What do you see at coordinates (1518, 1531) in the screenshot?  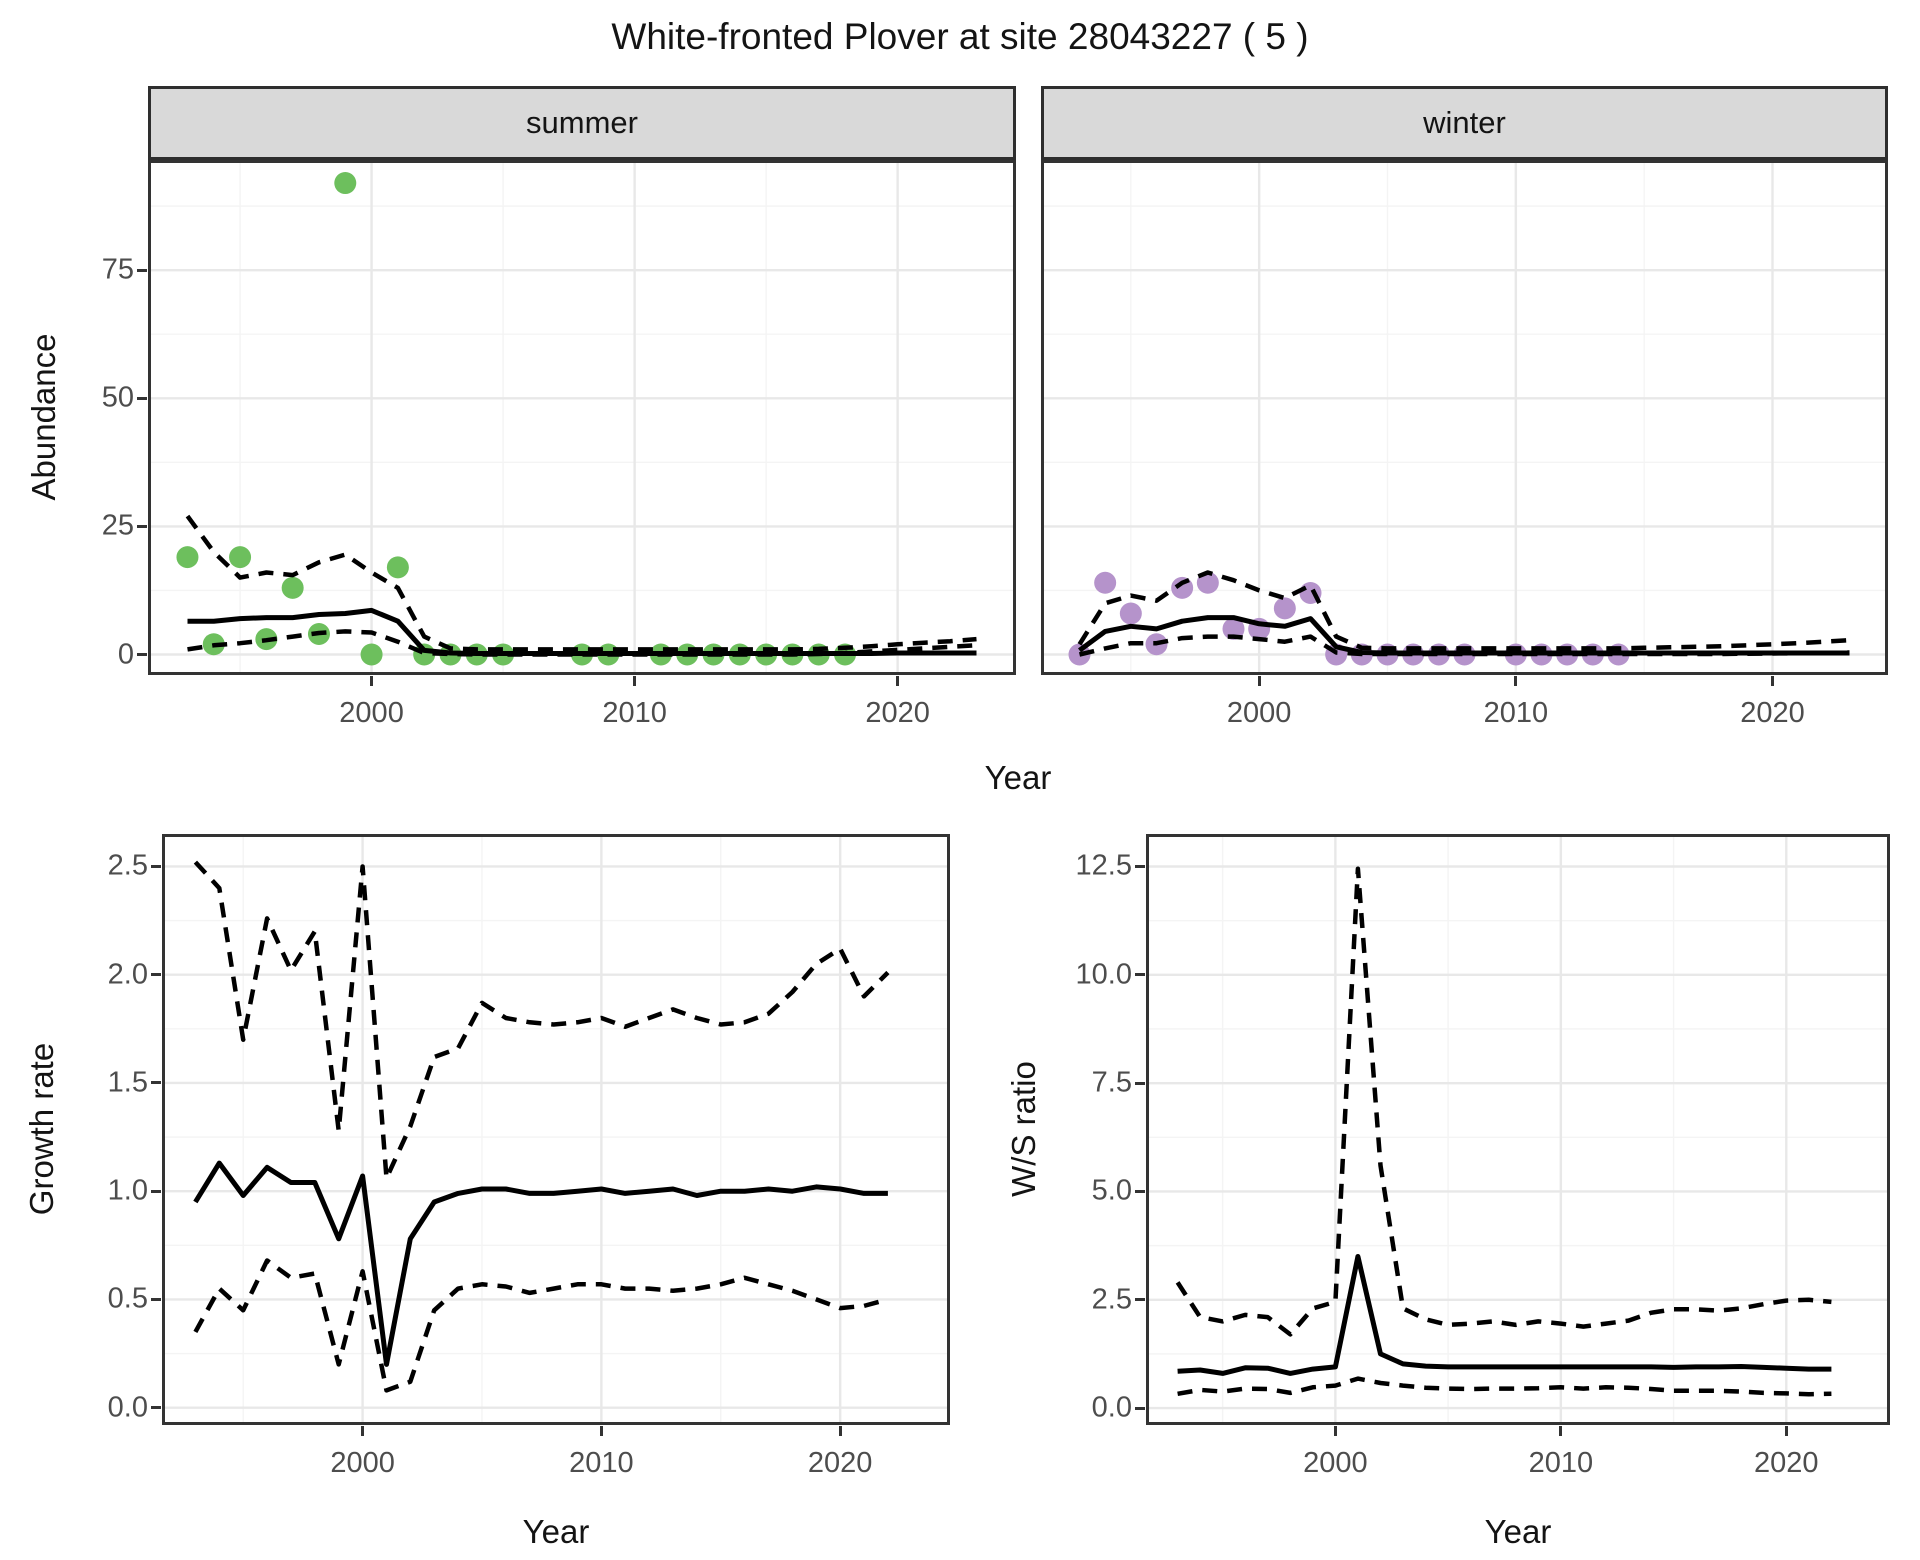 I see `x-axis-title-year-ws: Year` at bounding box center [1518, 1531].